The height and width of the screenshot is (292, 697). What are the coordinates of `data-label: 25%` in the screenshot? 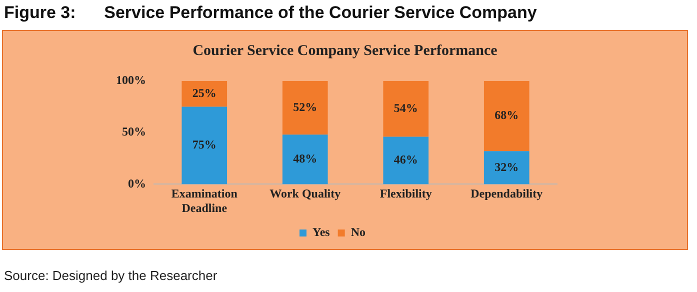 It's located at (204, 93).